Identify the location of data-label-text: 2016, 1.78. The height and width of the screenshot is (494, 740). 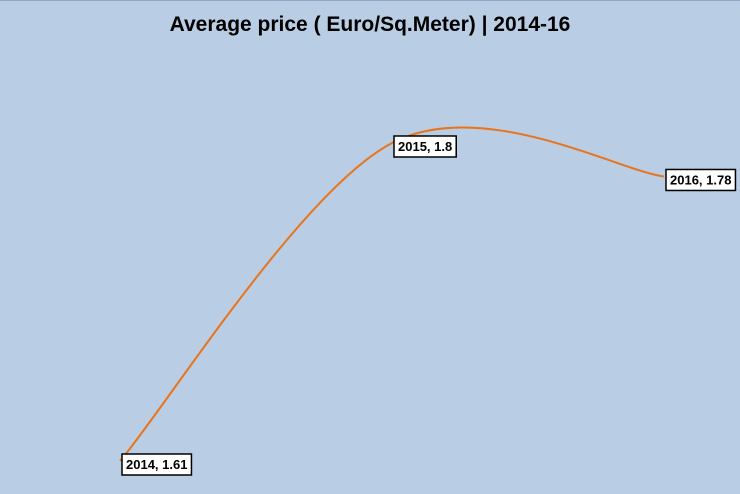
(700, 179).